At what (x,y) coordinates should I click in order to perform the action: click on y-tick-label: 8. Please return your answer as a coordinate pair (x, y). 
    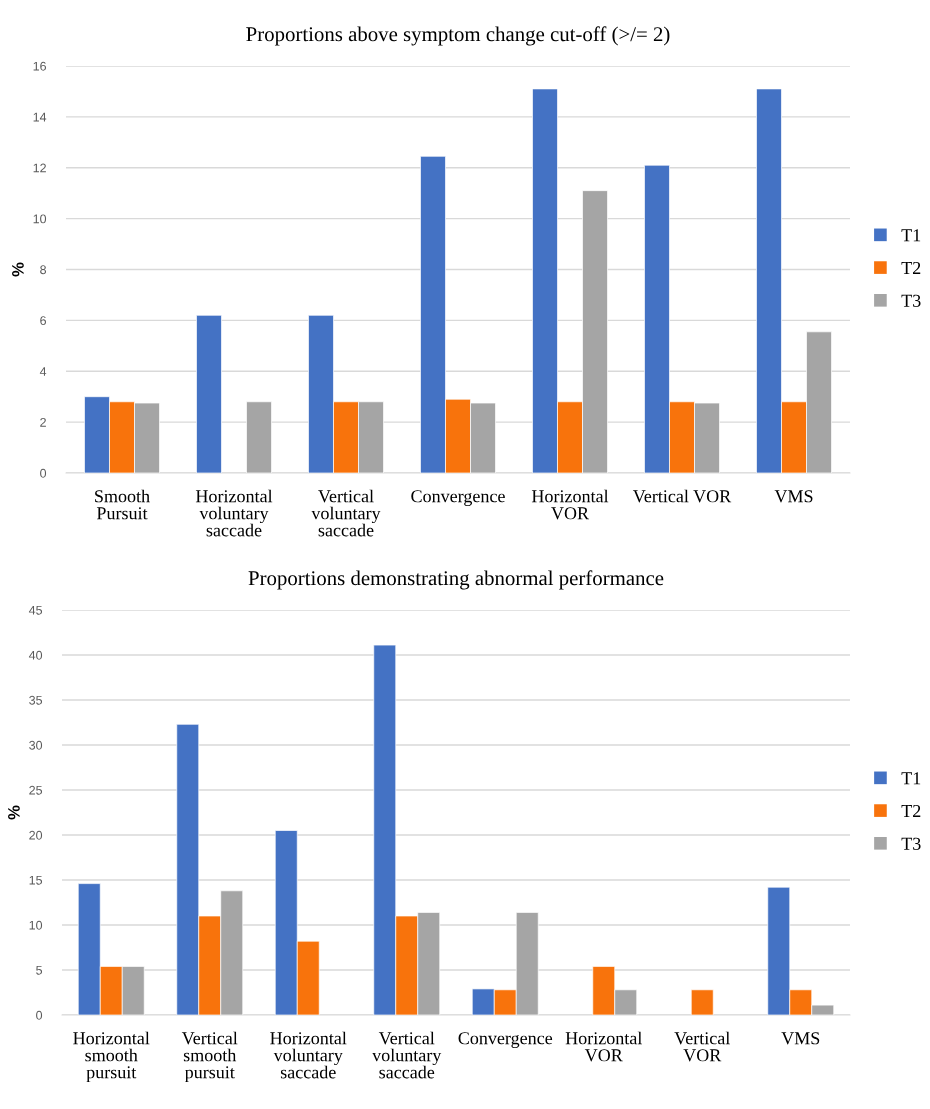
    Looking at the image, I should click on (43, 270).